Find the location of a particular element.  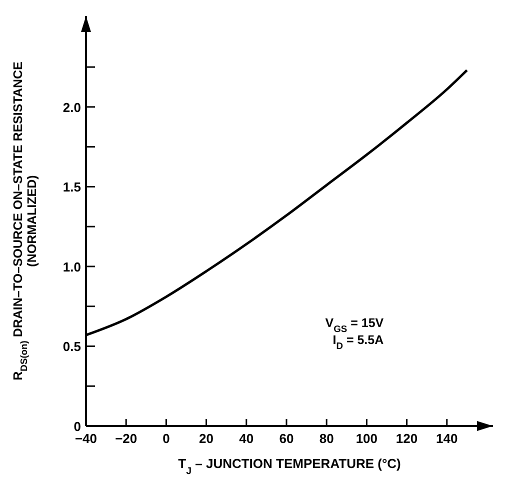

x-tick-label: 140 is located at coordinates (447, 438).